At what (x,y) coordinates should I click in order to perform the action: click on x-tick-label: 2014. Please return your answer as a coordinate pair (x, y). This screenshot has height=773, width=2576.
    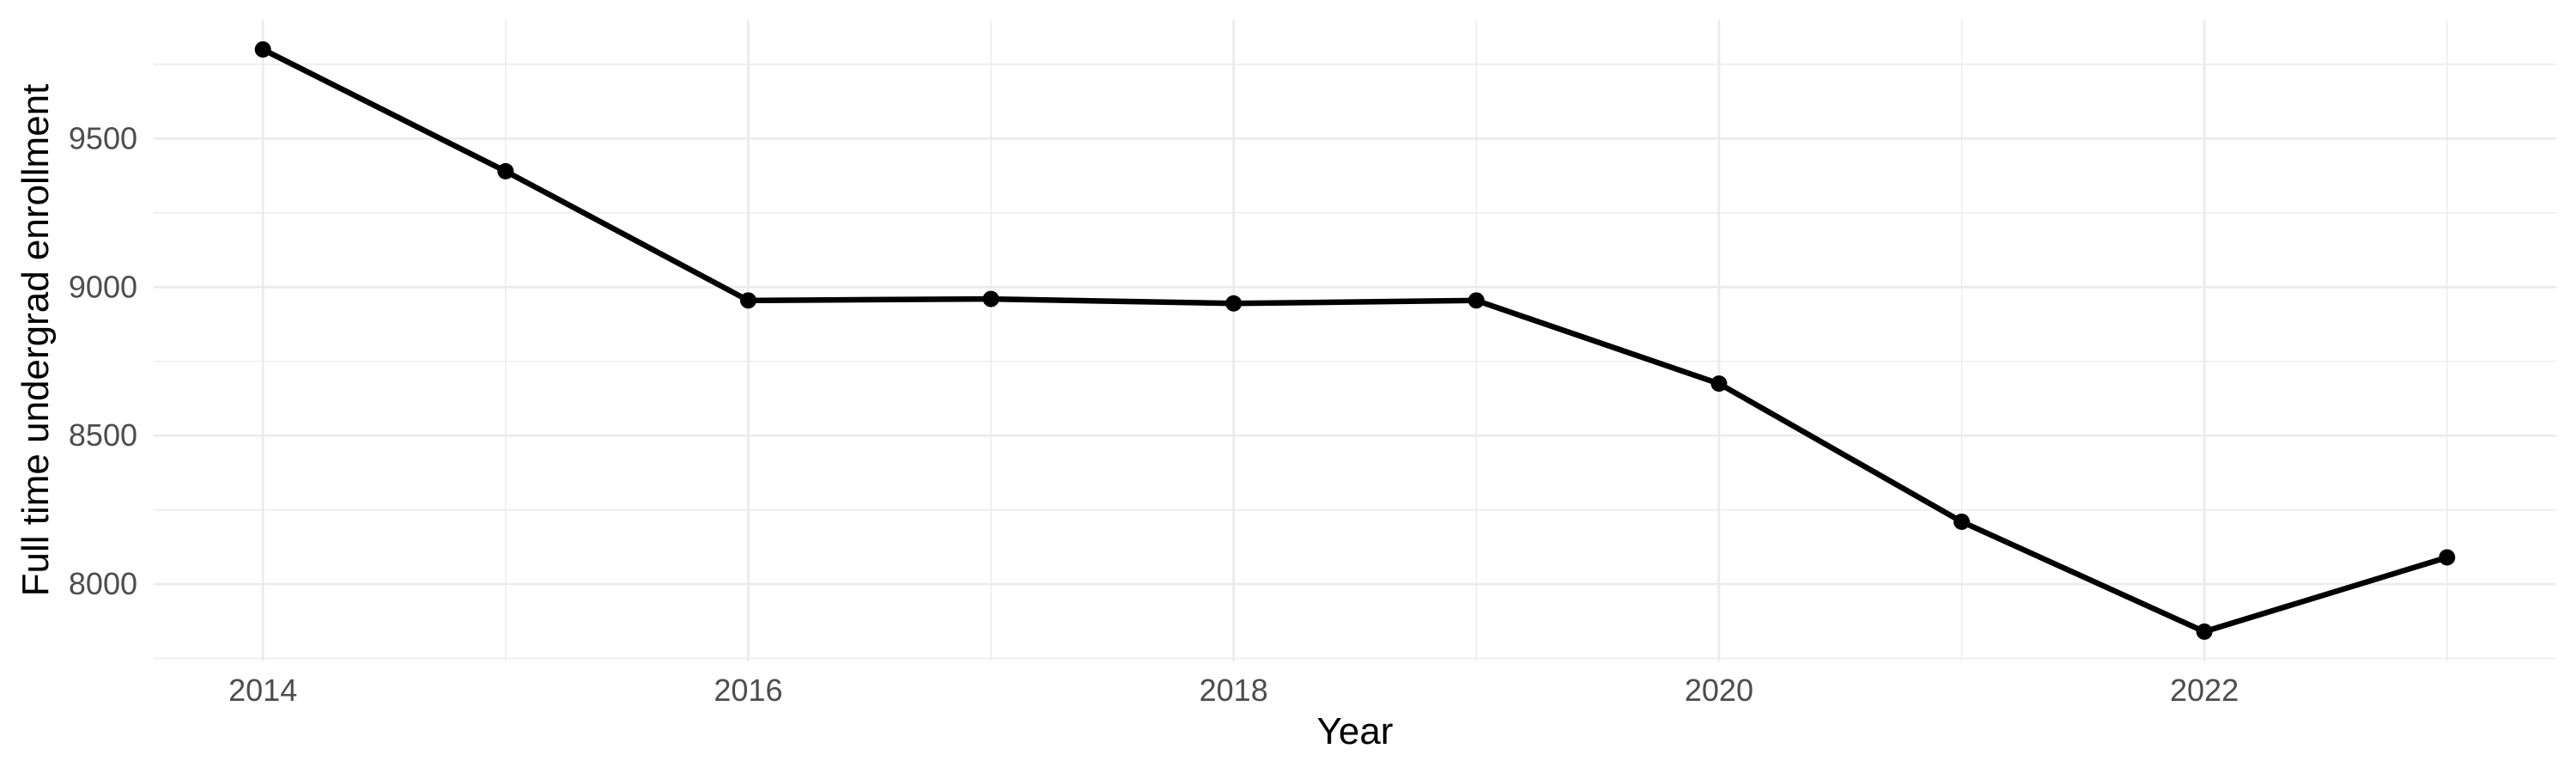
    Looking at the image, I should click on (262, 690).